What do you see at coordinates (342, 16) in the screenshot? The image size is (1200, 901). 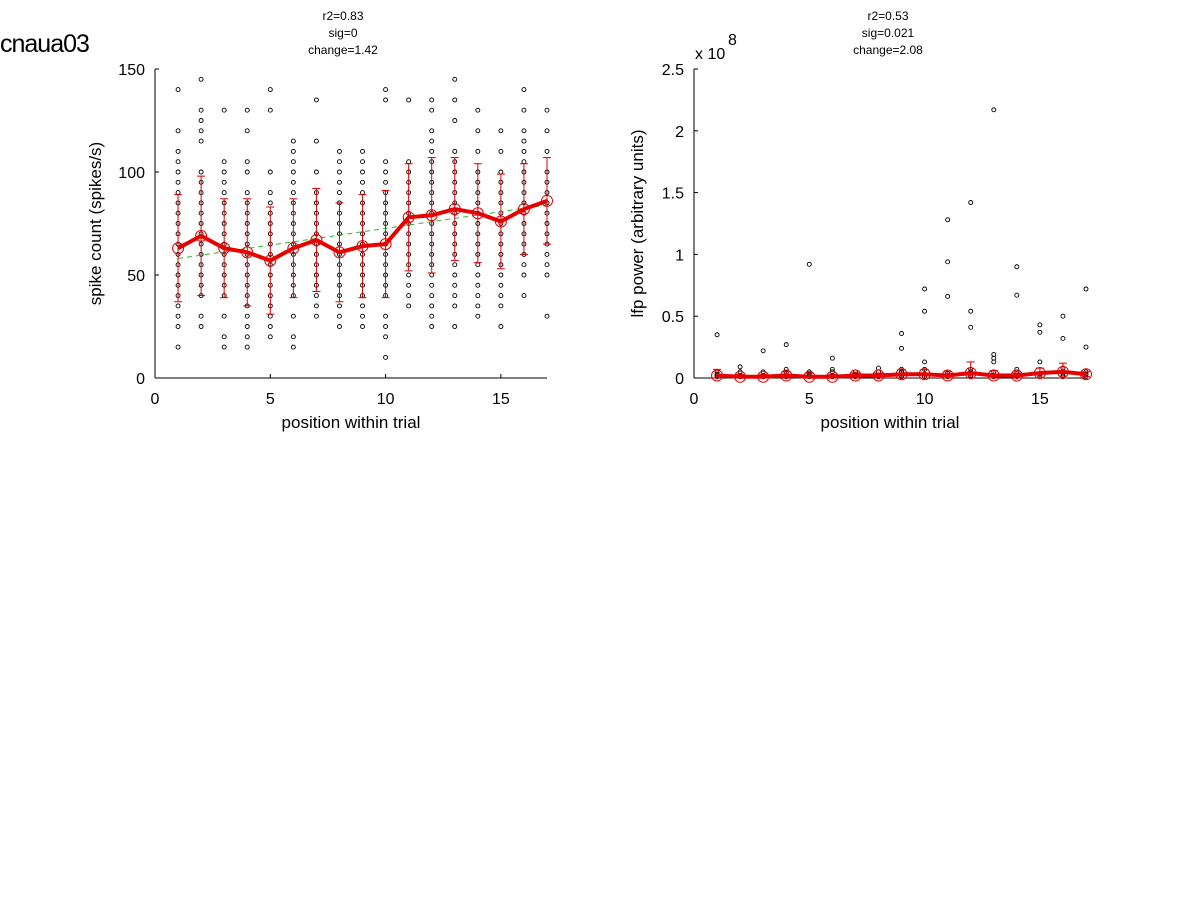 I see `chart-stats-line: r2=0.83` at bounding box center [342, 16].